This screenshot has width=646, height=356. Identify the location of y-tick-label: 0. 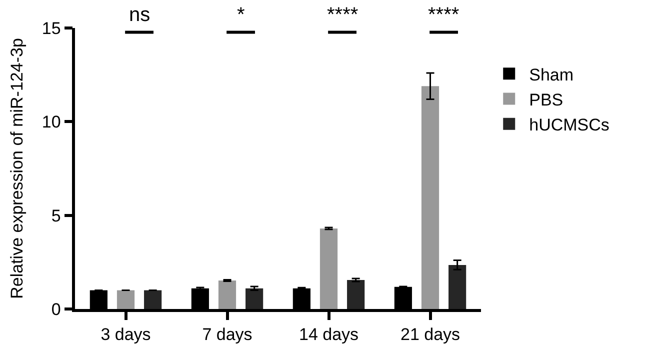
(56, 309).